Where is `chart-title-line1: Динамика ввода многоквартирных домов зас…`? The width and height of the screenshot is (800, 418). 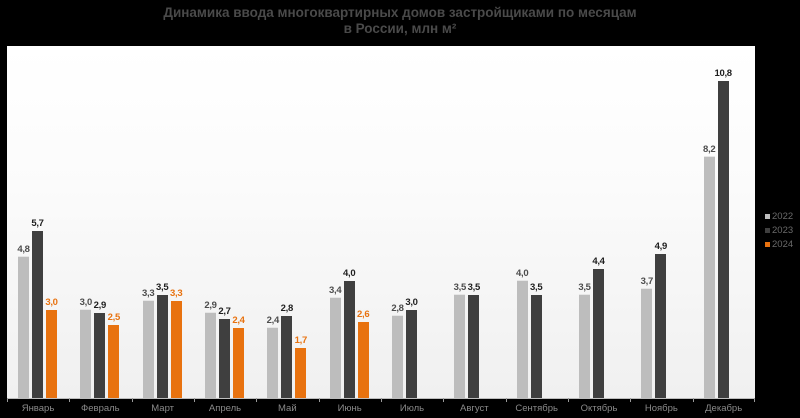
chart-title-line1: Динамика ввода многоквартирных домов зас… is located at coordinates (400, 12).